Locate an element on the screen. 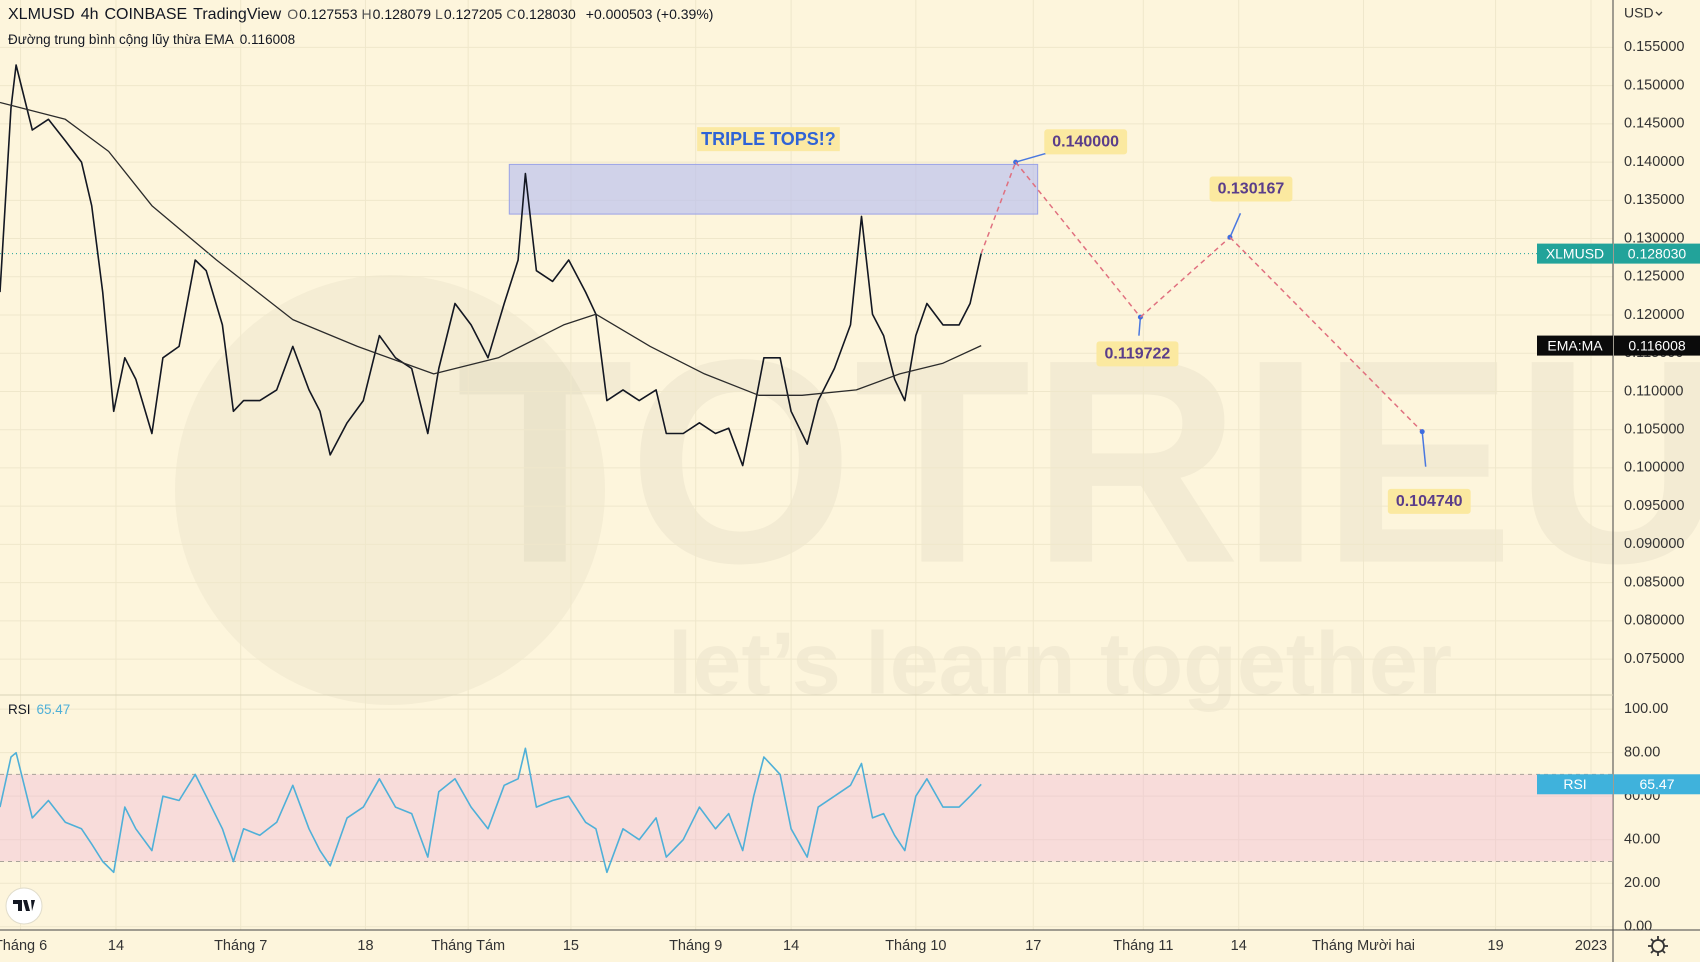 The height and width of the screenshot is (962, 1700). projection-point is located at coordinates (1422, 432).